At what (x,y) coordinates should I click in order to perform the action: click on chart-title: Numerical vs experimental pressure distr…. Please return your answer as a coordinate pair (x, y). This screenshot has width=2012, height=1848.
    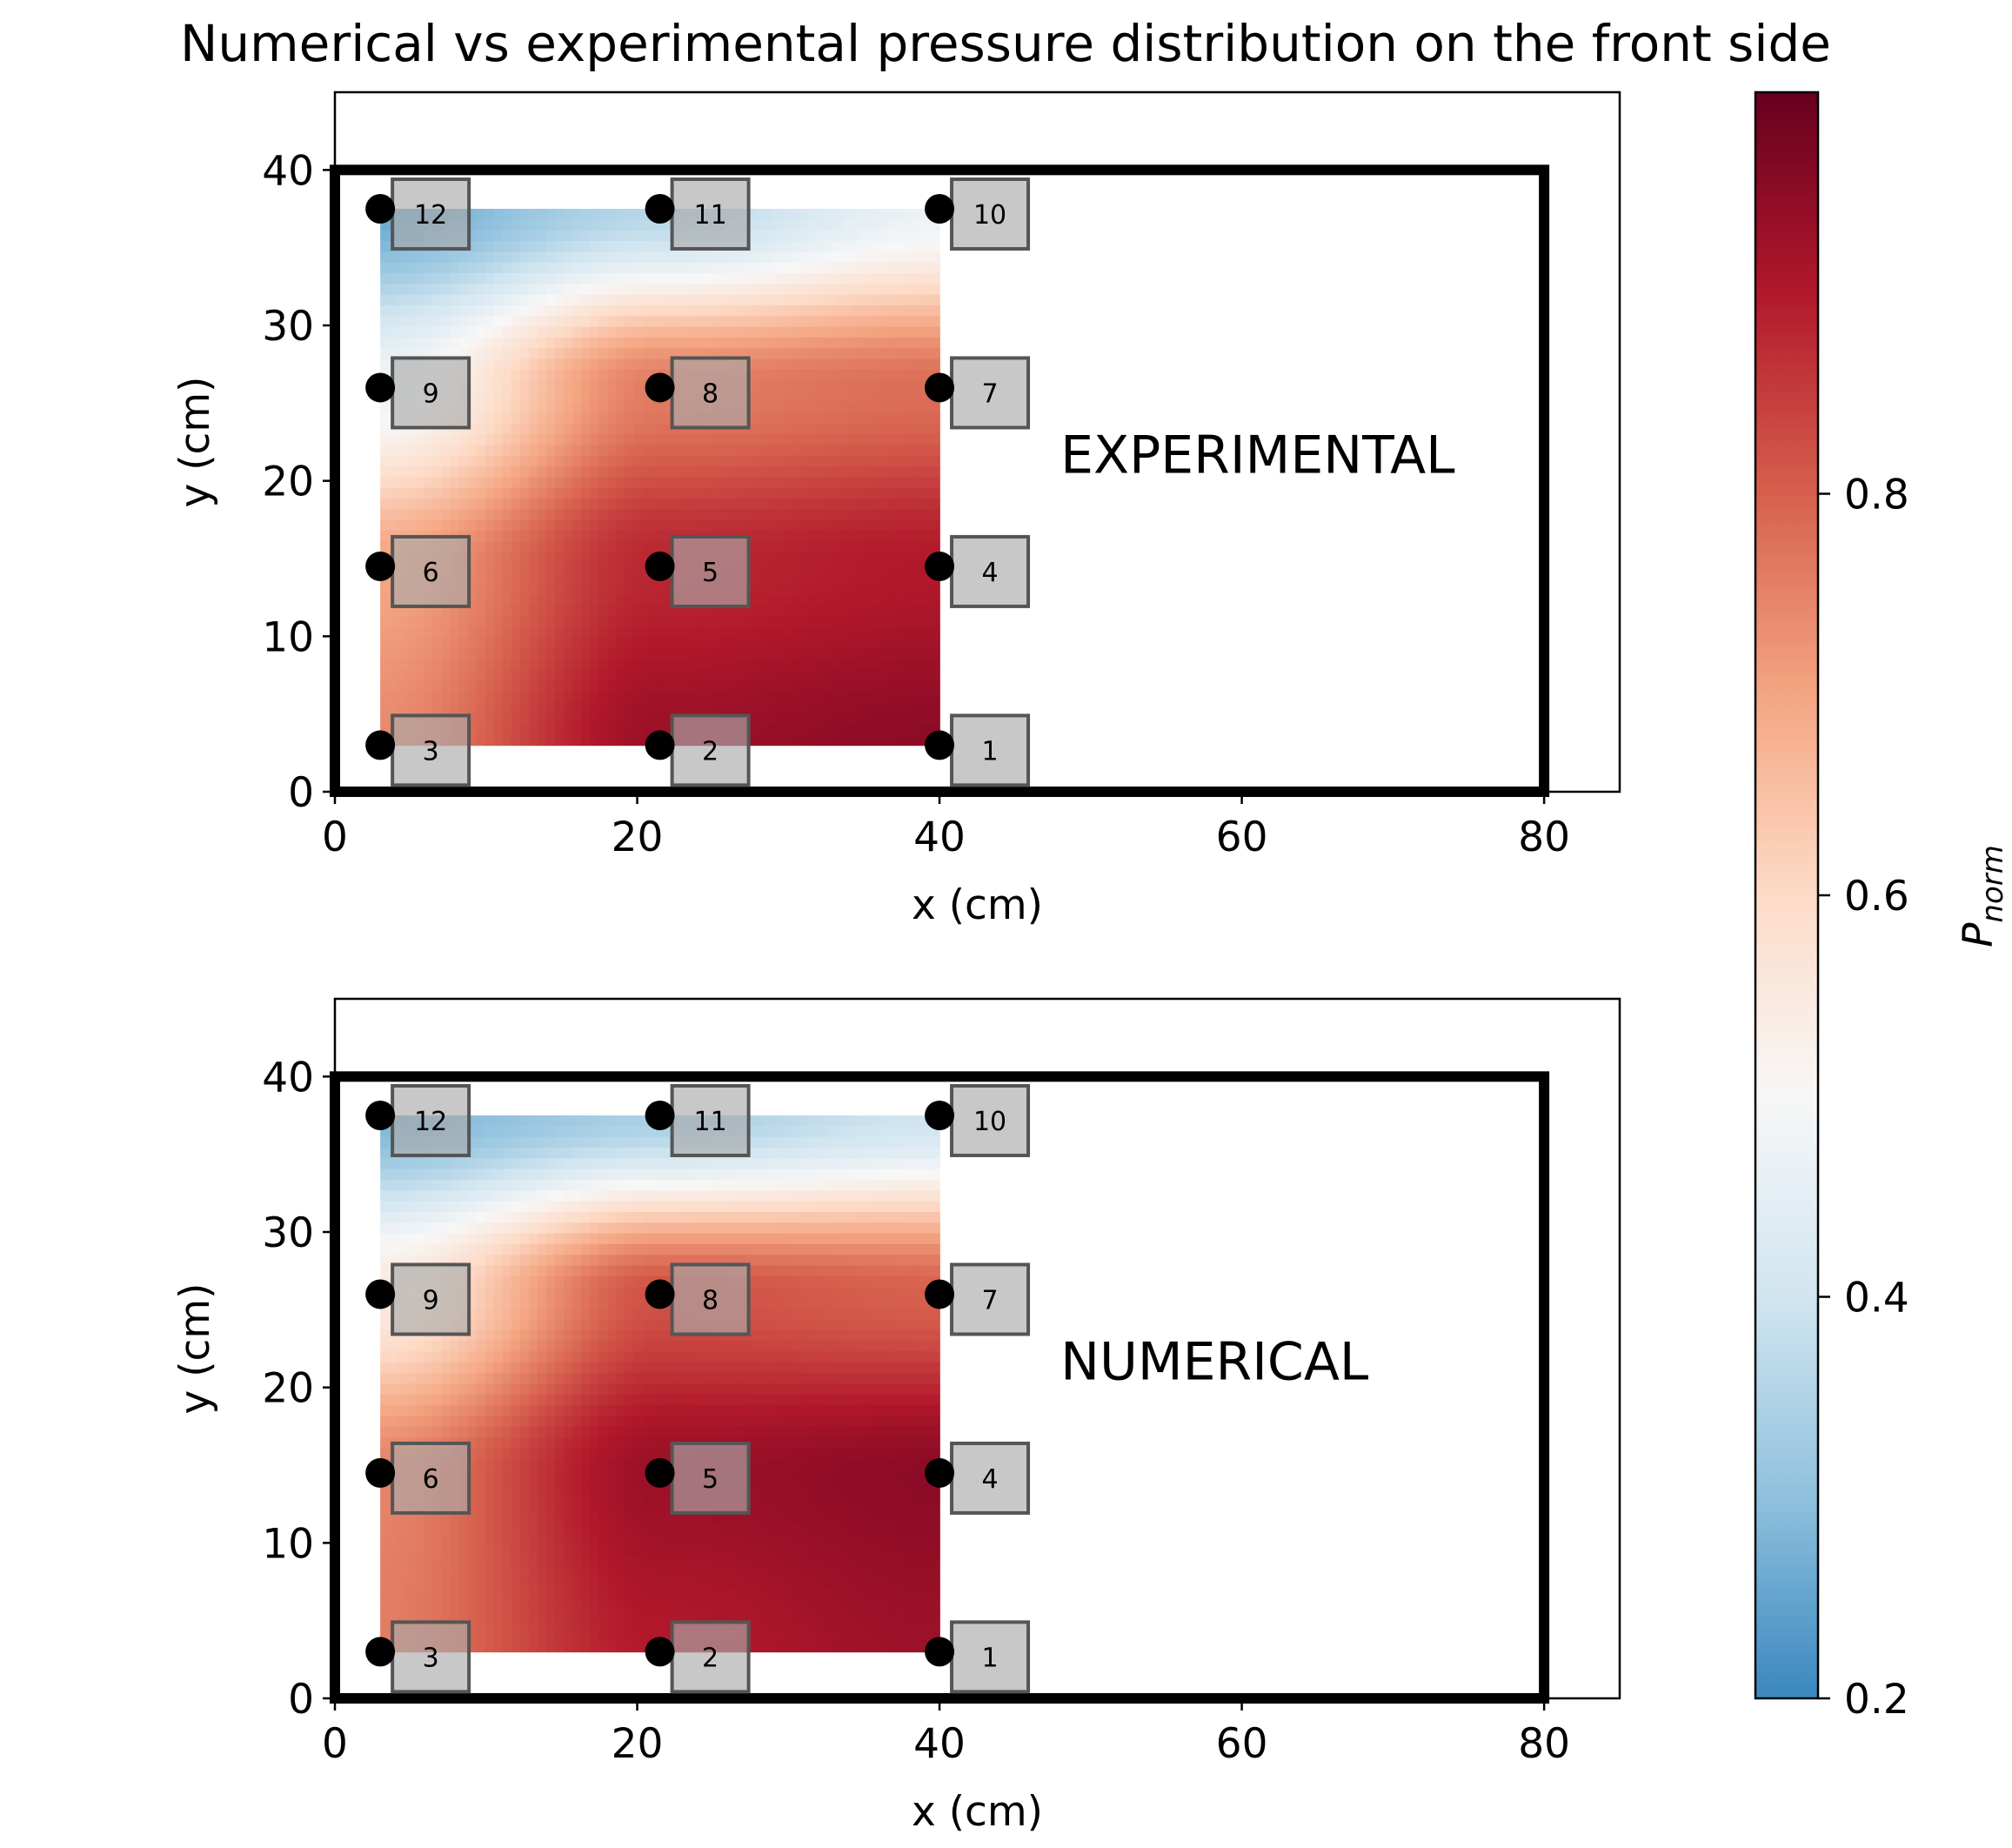
    Looking at the image, I should click on (1006, 43).